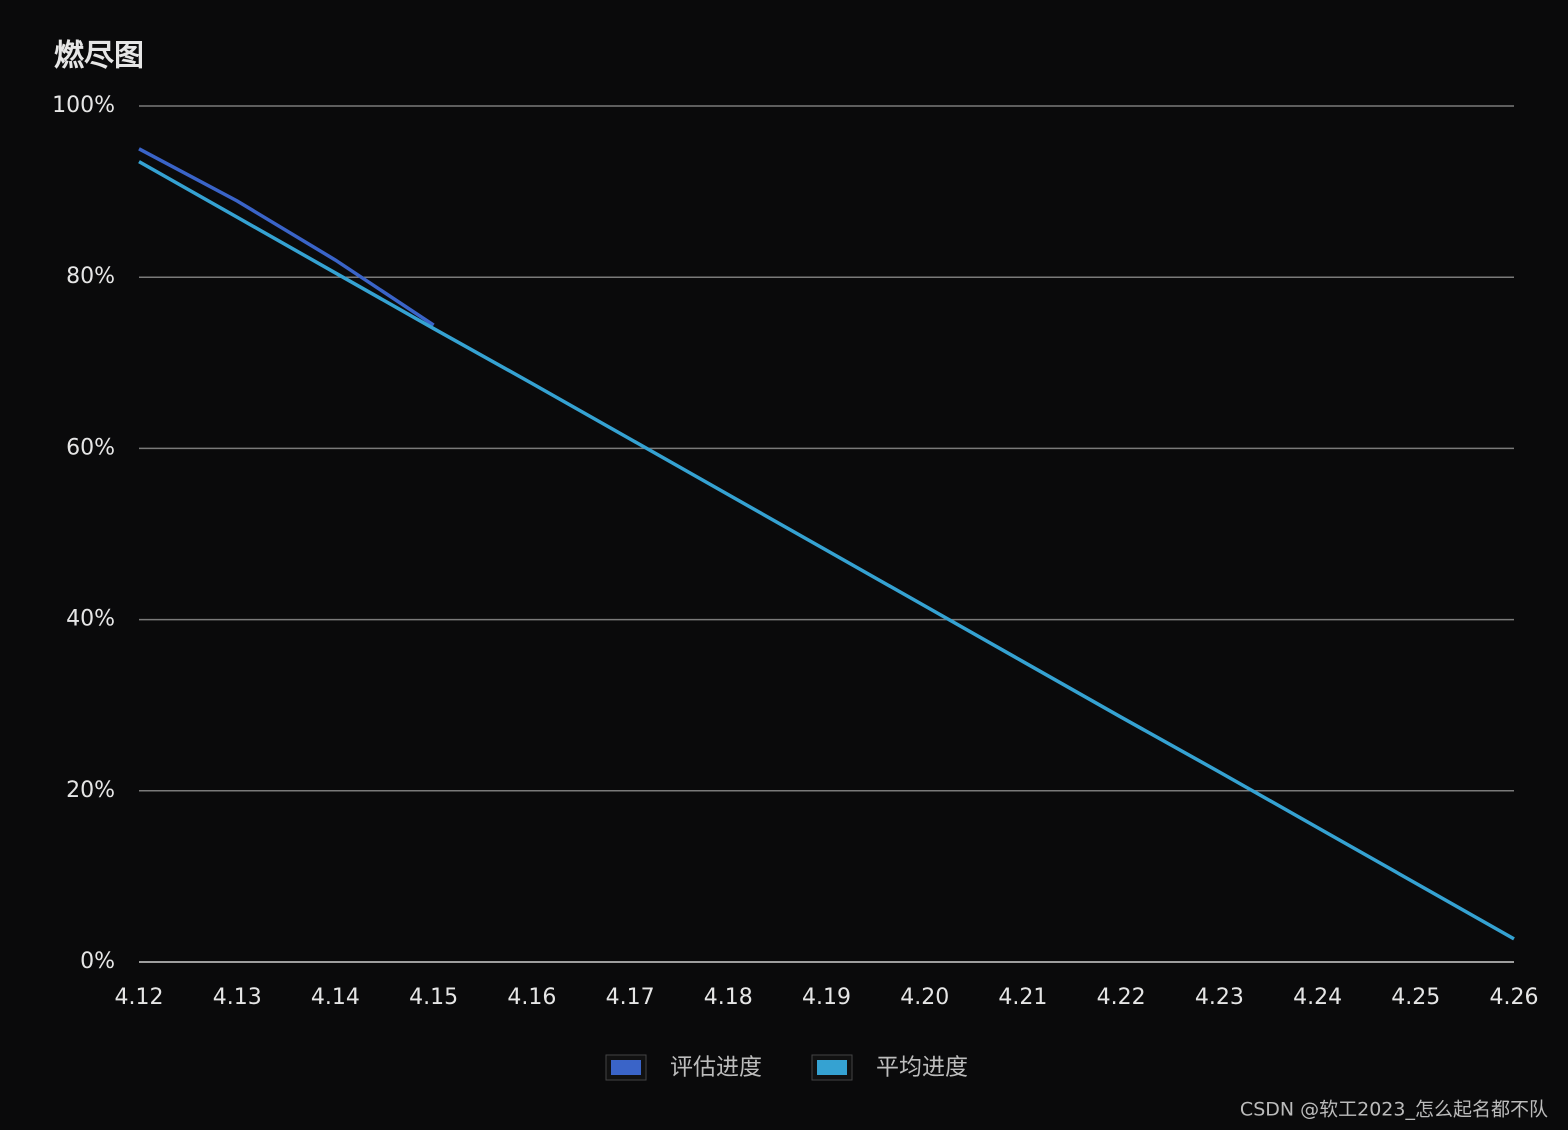  What do you see at coordinates (1121, 997) in the screenshot?
I see `x-tick-label: 4.22` at bounding box center [1121, 997].